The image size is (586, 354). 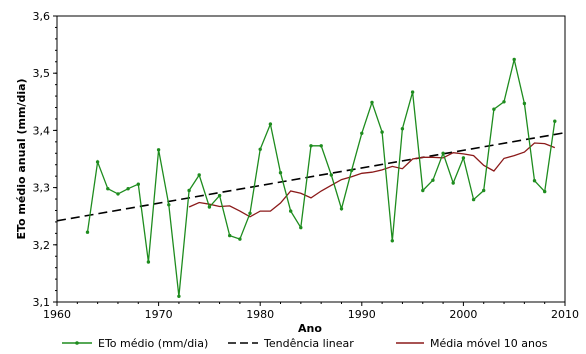 What do you see at coordinates (21, 158) in the screenshot?
I see `y-axis-title: ETo médio anual (mm/dia)` at bounding box center [21, 158].